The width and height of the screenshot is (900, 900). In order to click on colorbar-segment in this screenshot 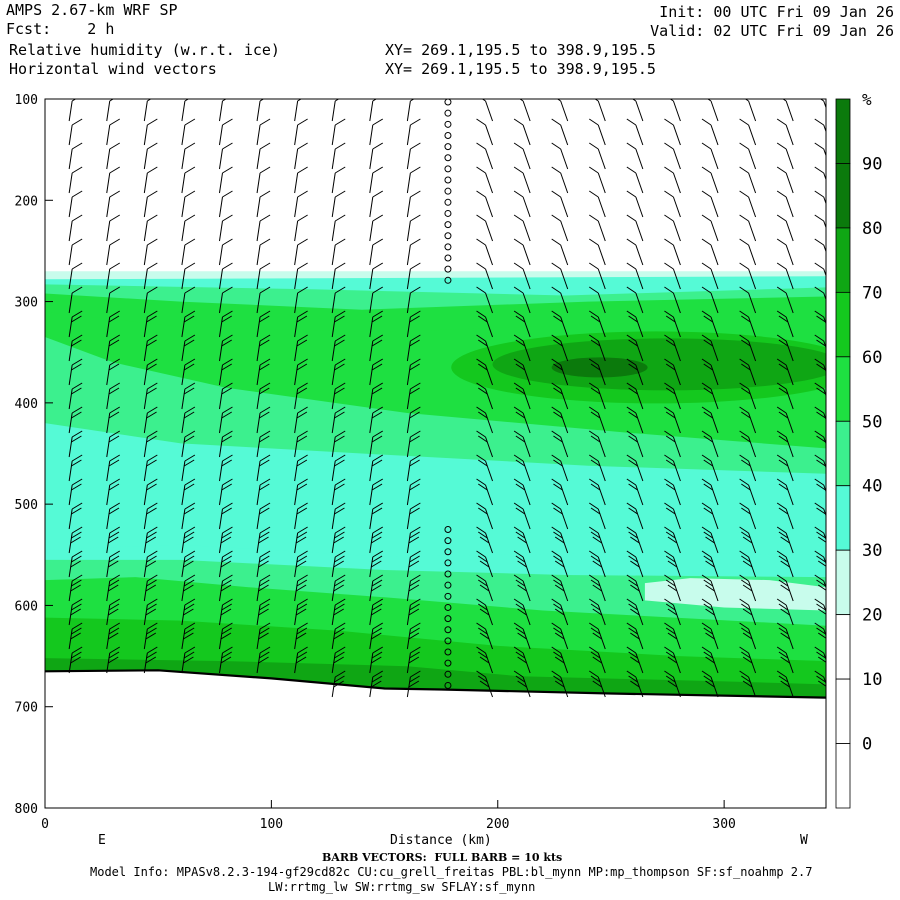, I will do `click(843, 260)`.